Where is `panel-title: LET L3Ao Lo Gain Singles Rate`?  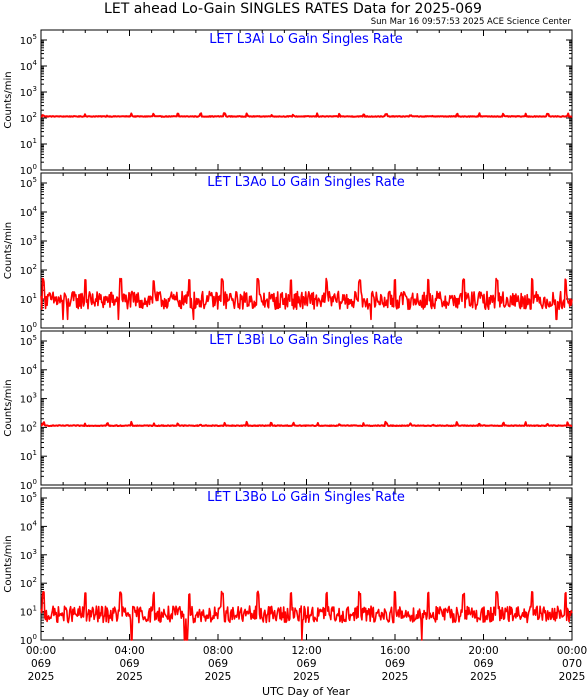
panel-title: LET L3Ao Lo Gain Singles Rate is located at coordinates (306, 182).